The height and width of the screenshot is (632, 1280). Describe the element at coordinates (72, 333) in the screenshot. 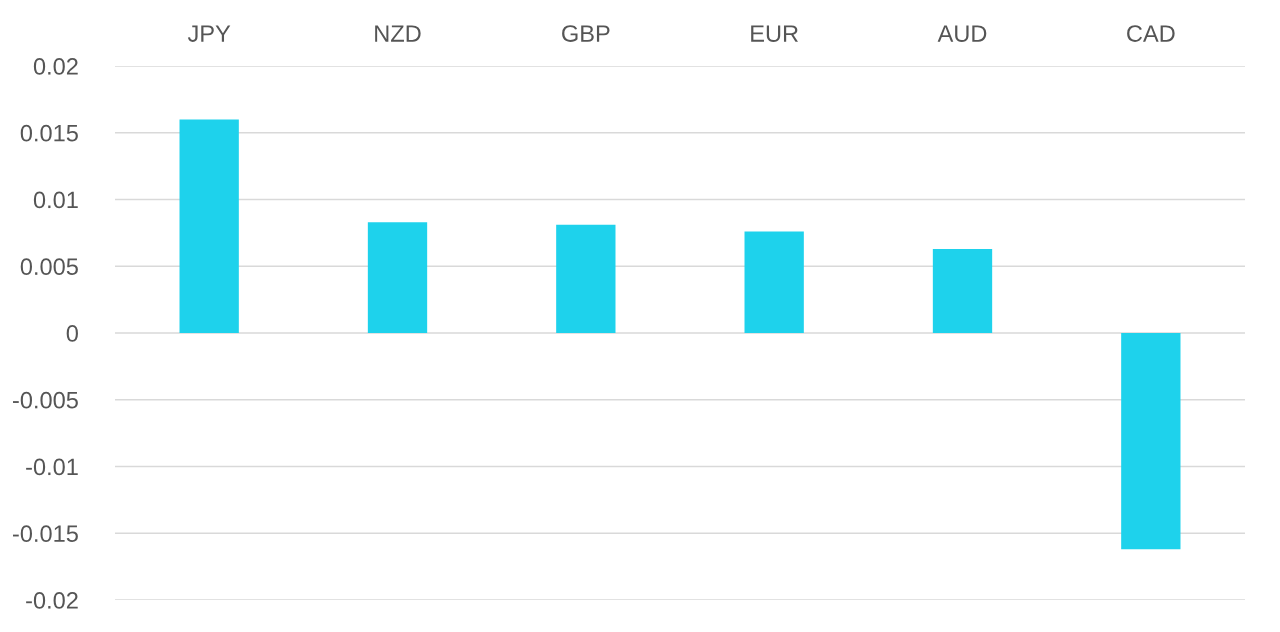

I see `y-tick-label: 0` at that location.